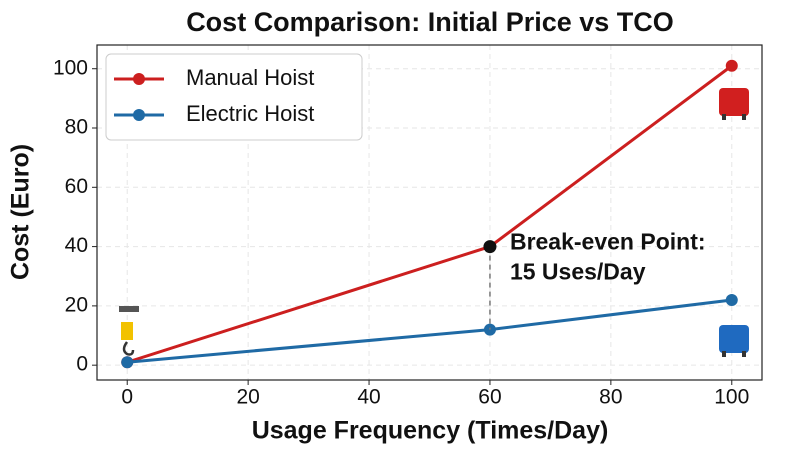 The image size is (800, 450). I want to click on y-tick-label: 0, so click(82, 364).